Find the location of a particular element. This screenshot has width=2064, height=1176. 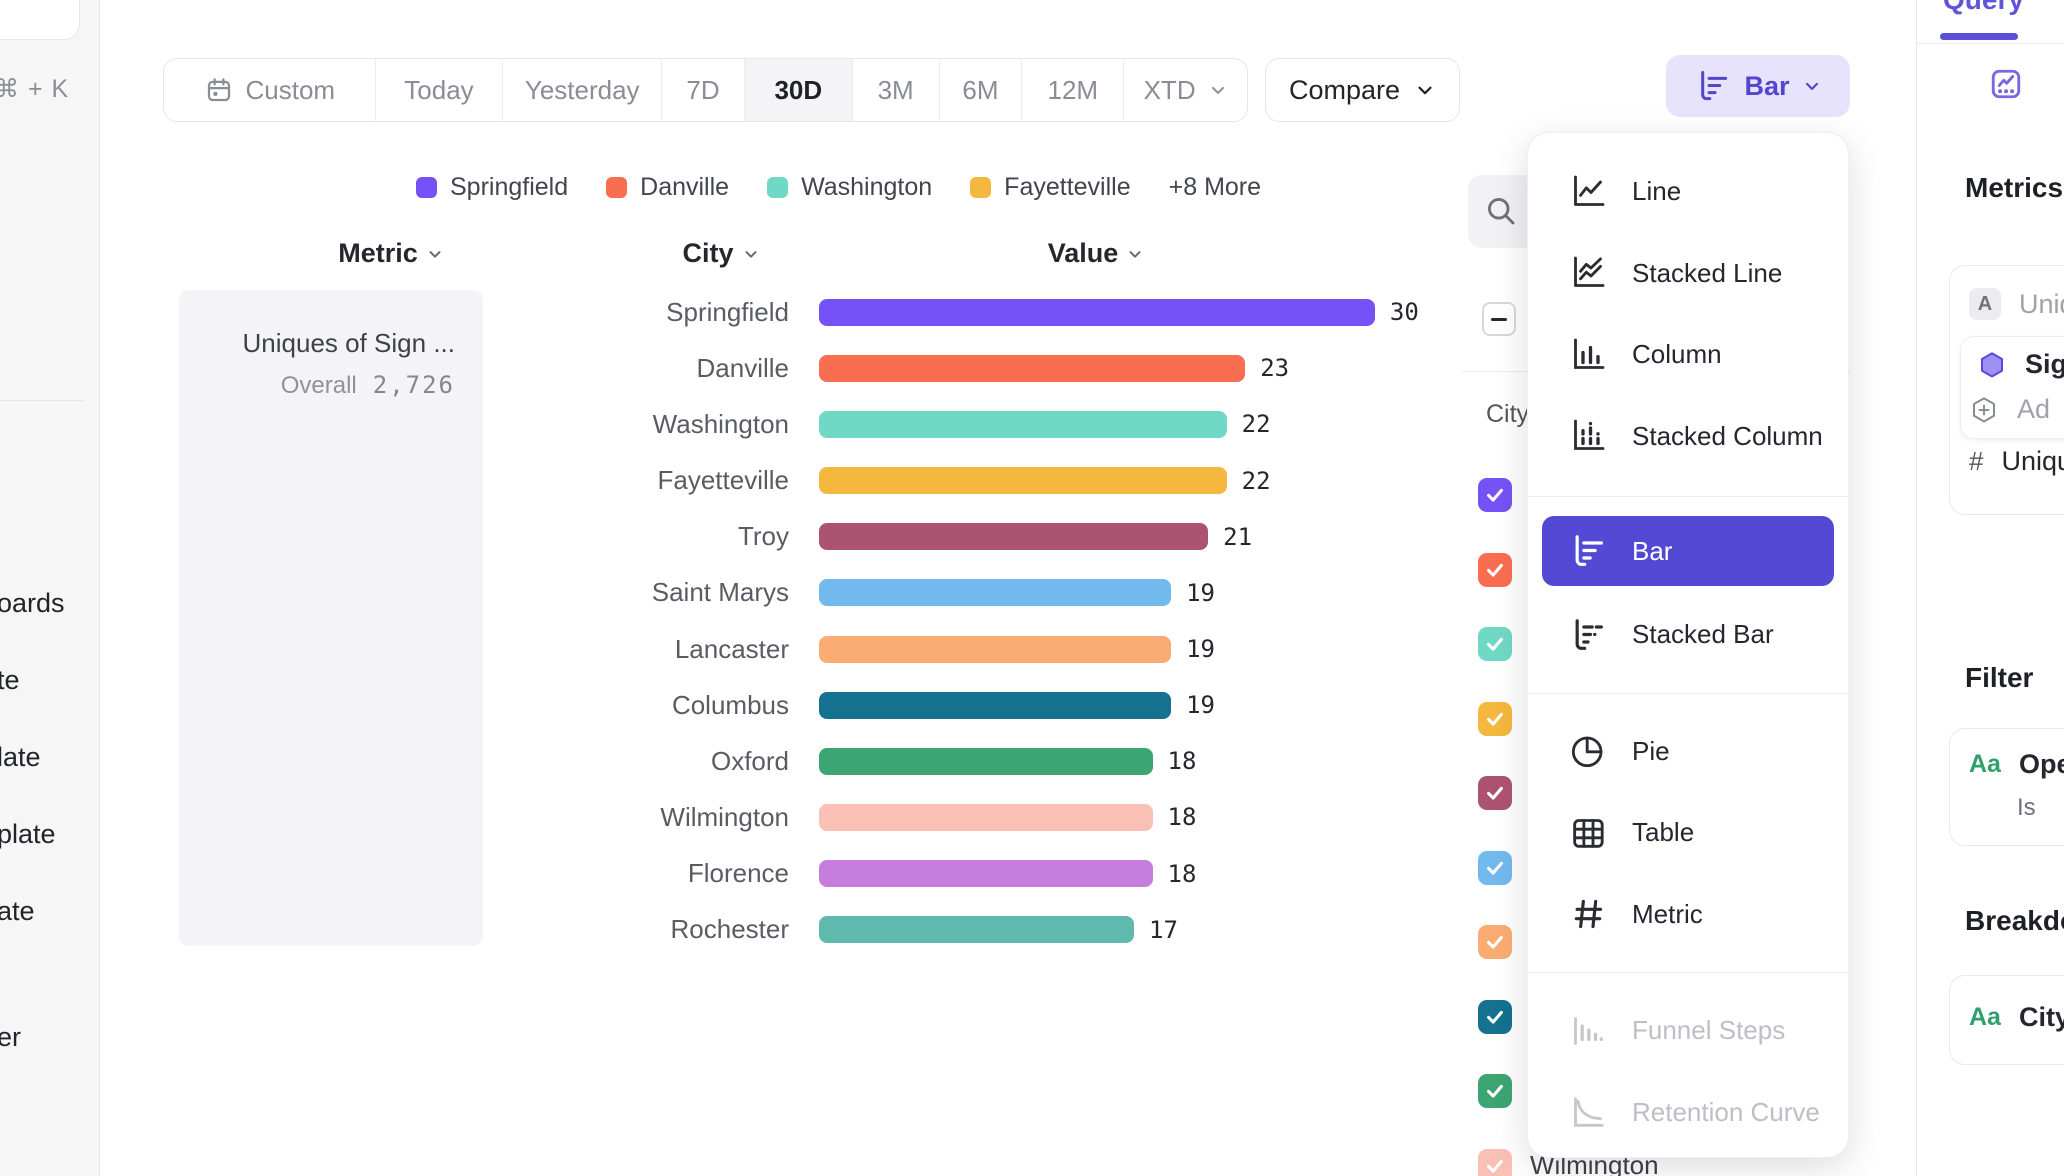

legend-item: Washington is located at coordinates (849, 187).